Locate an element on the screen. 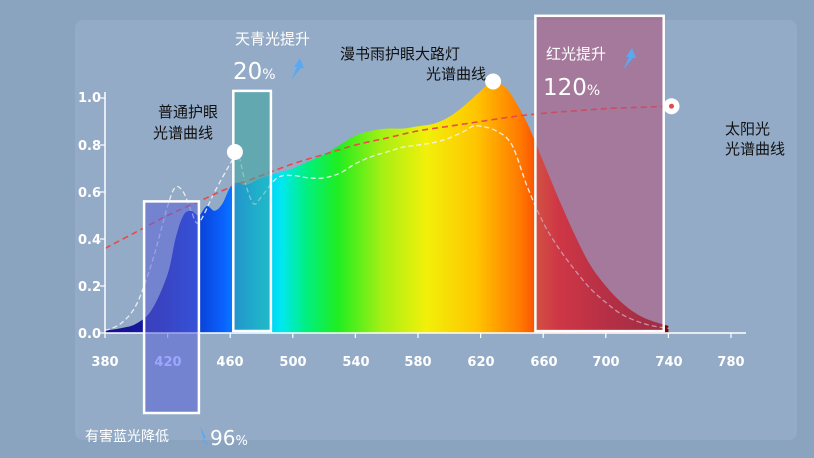 The height and width of the screenshot is (458, 814). marker-normal-curve is located at coordinates (234, 152).